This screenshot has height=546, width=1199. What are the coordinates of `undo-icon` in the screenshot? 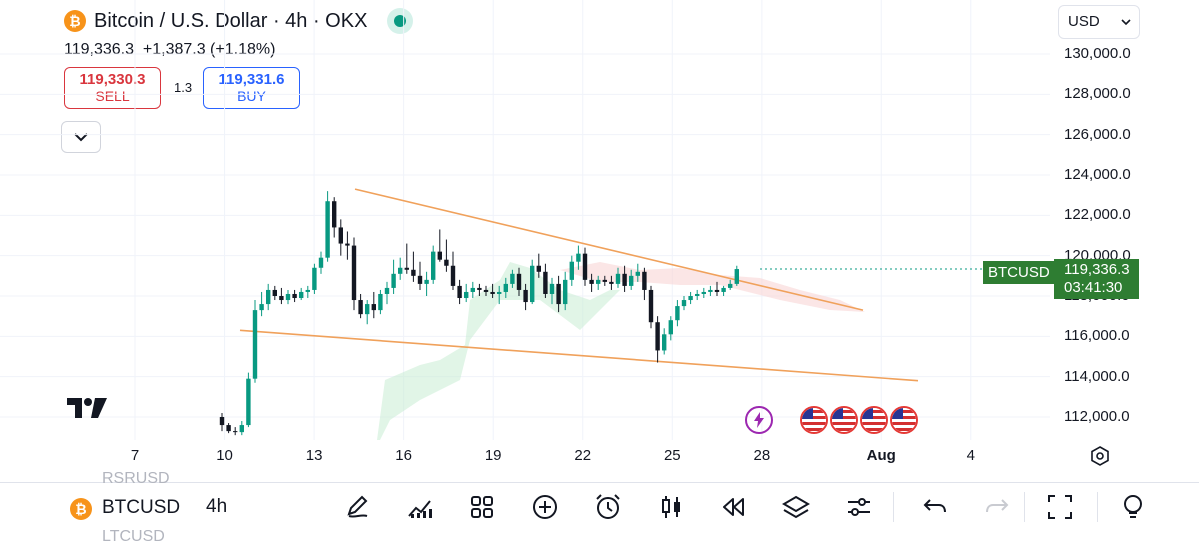 It's located at (935, 507).